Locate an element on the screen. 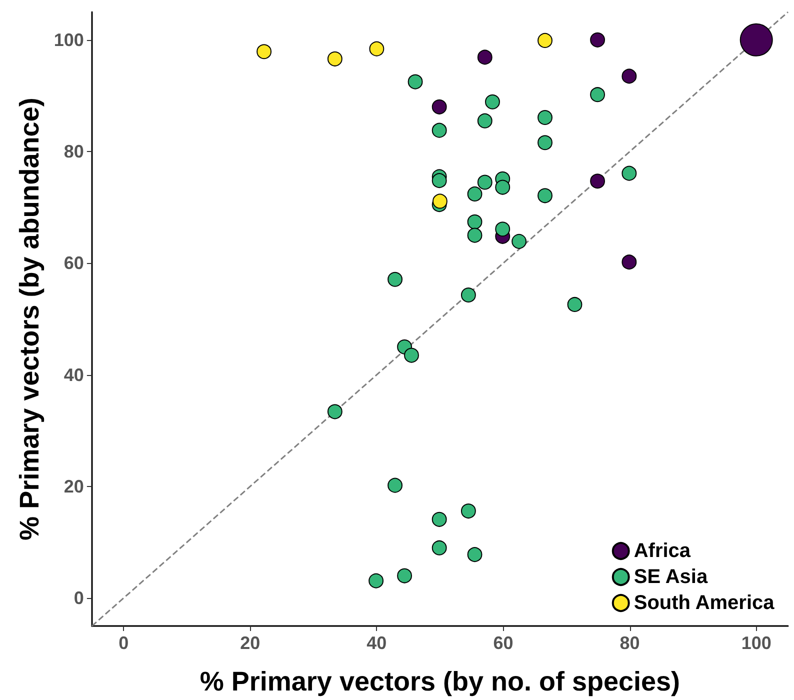 Image resolution: width=794 pixels, height=700 pixels. y-tick-label: 80 is located at coordinates (74, 152).